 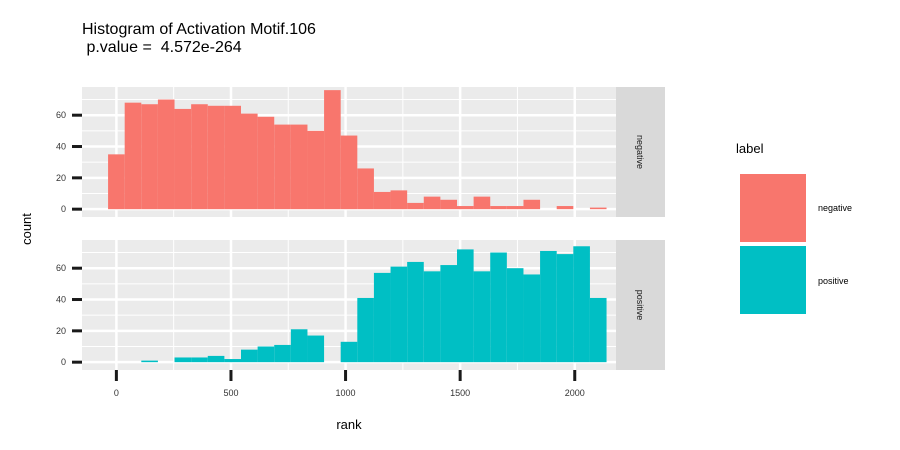 What do you see at coordinates (230, 393) in the screenshot?
I see `x-tick-label: 500` at bounding box center [230, 393].